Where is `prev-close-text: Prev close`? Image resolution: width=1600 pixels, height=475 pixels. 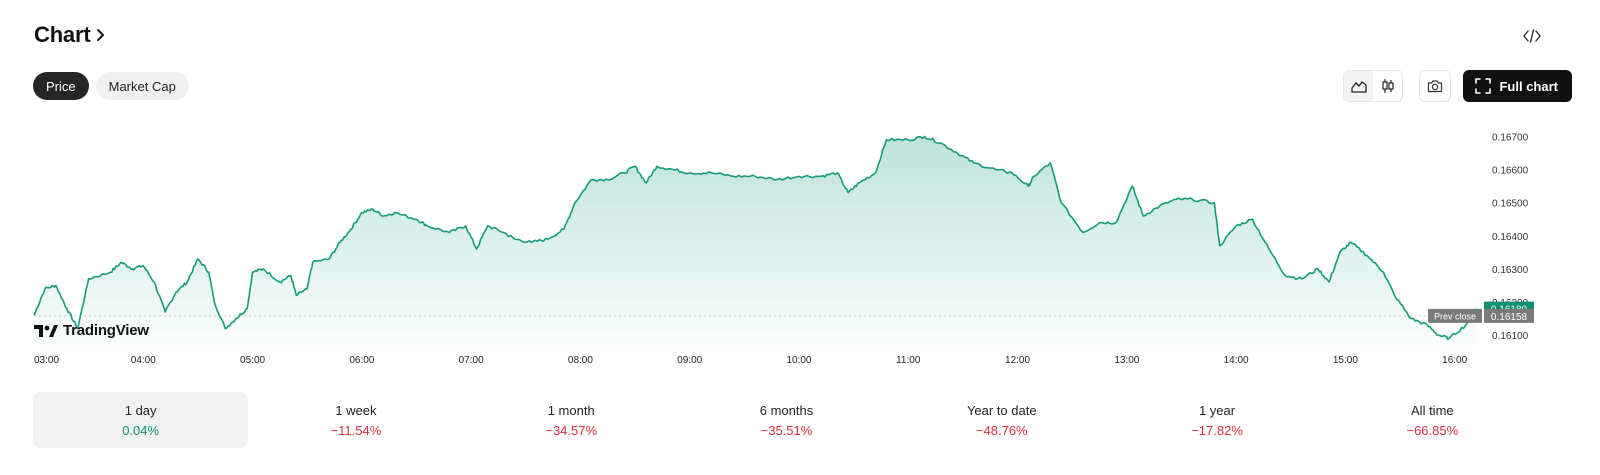 prev-close-text: Prev close is located at coordinates (1455, 316).